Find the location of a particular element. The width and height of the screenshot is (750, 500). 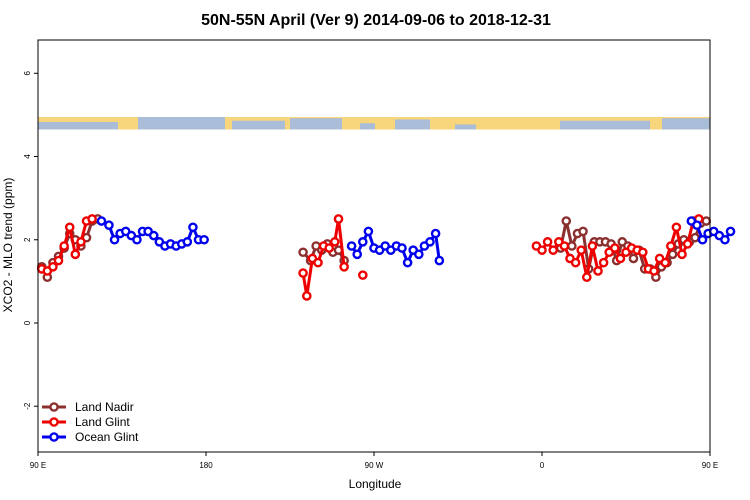

x-tick-label: 0 is located at coordinates (542, 465).